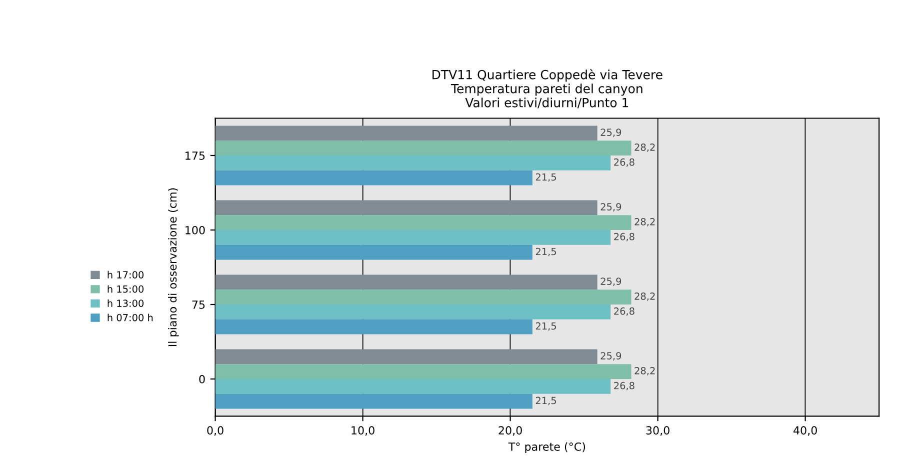  I want to click on legend-label: h 07:00 h, so click(130, 318).